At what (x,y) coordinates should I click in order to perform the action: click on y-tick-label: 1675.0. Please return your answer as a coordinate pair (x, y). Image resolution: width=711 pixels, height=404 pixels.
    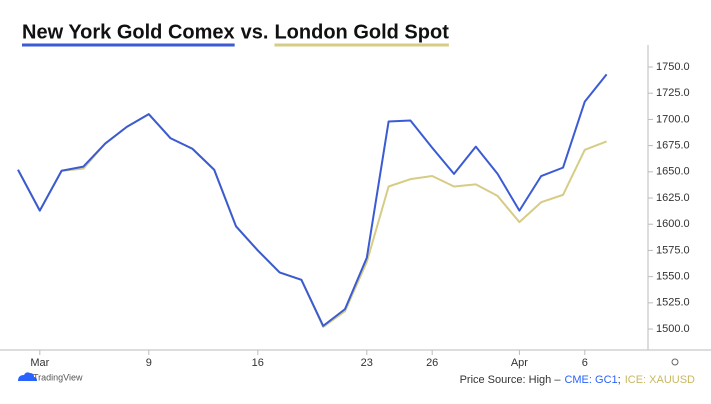
    Looking at the image, I should click on (673, 146).